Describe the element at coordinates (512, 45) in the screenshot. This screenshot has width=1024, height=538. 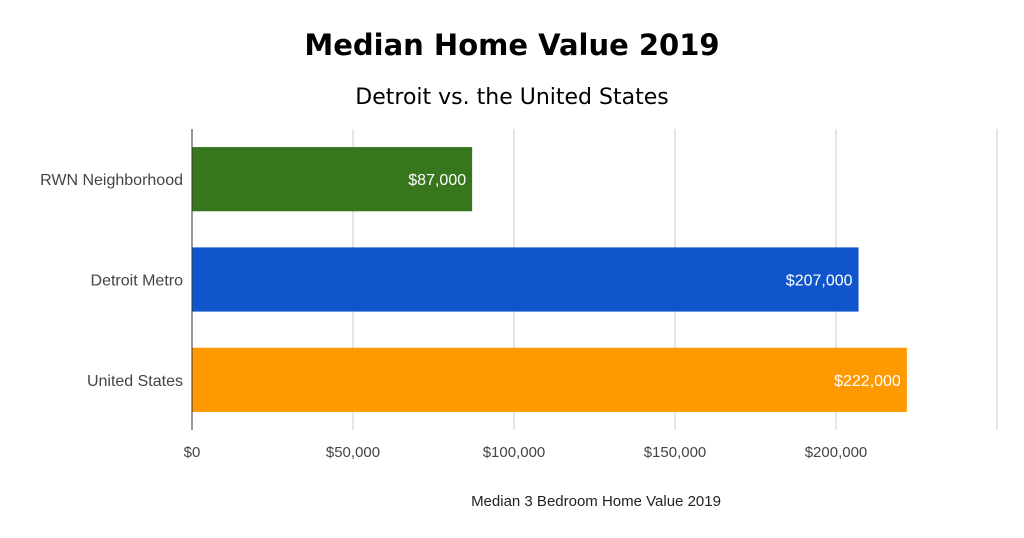
I see `chart-title: Median Home Value 2019` at that location.